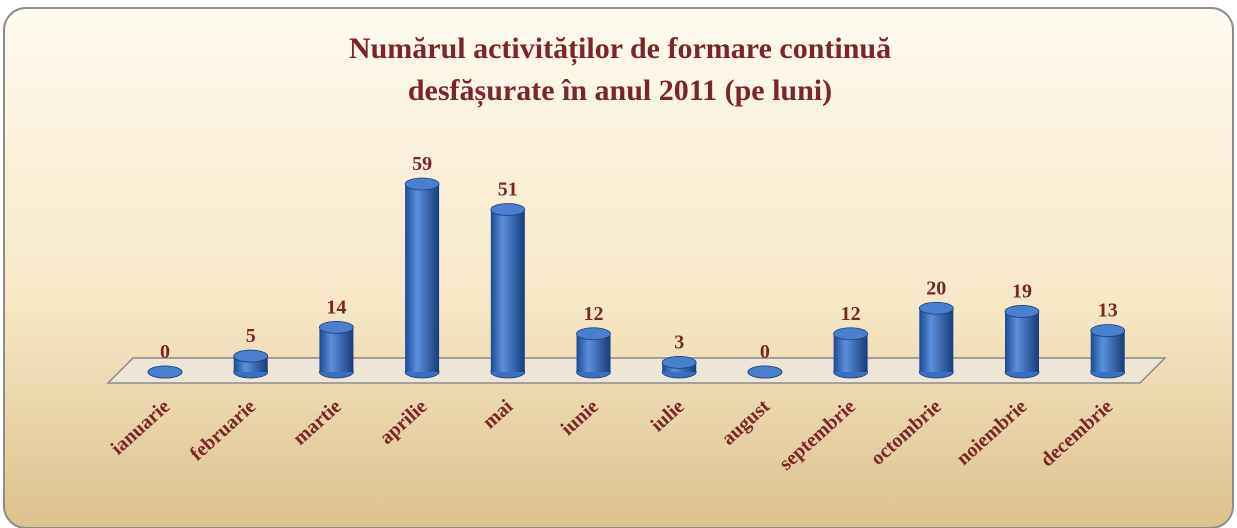 This screenshot has width=1237, height=528. What do you see at coordinates (1022, 291) in the screenshot?
I see `data-label: 19` at bounding box center [1022, 291].